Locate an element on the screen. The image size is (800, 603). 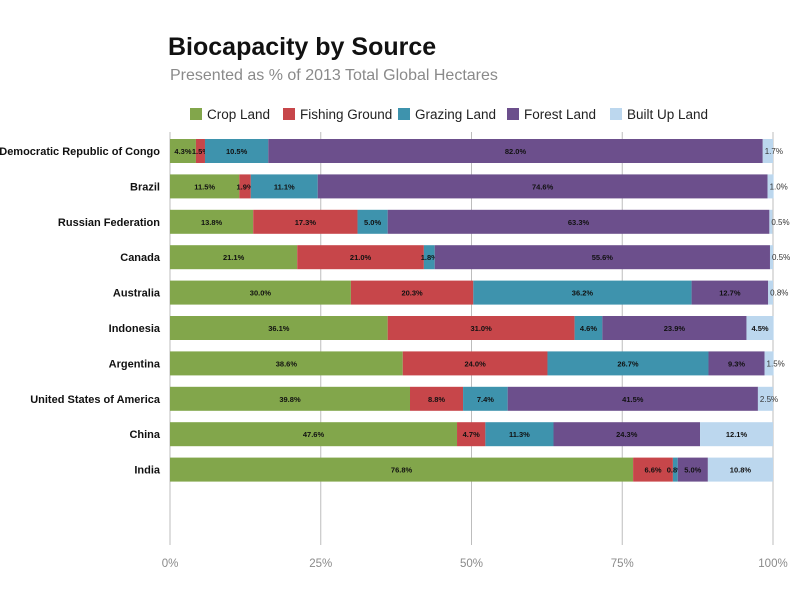
chart-title: Biocapacity by Source is located at coordinates (302, 47).